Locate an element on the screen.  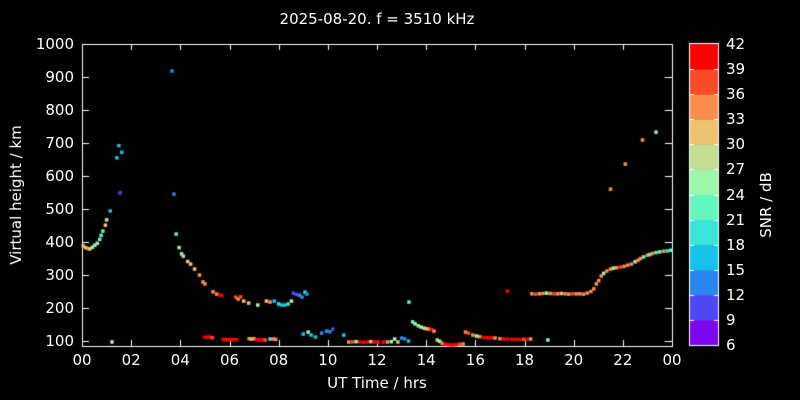
x-tick-label: 02 is located at coordinates (131, 360).